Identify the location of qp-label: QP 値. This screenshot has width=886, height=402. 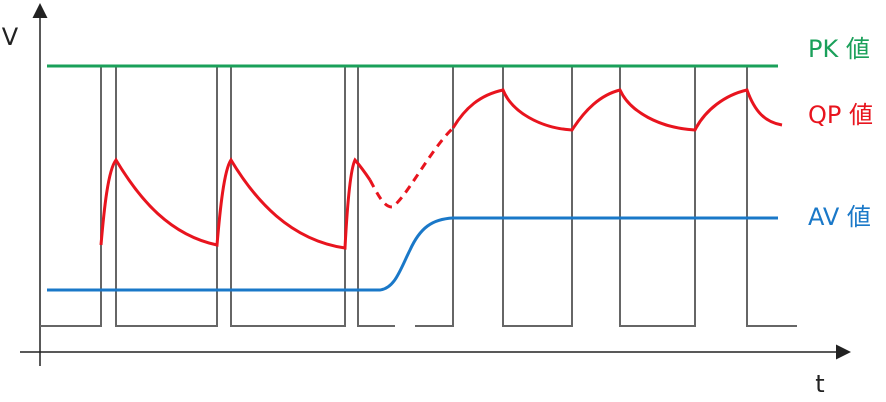
(840, 115).